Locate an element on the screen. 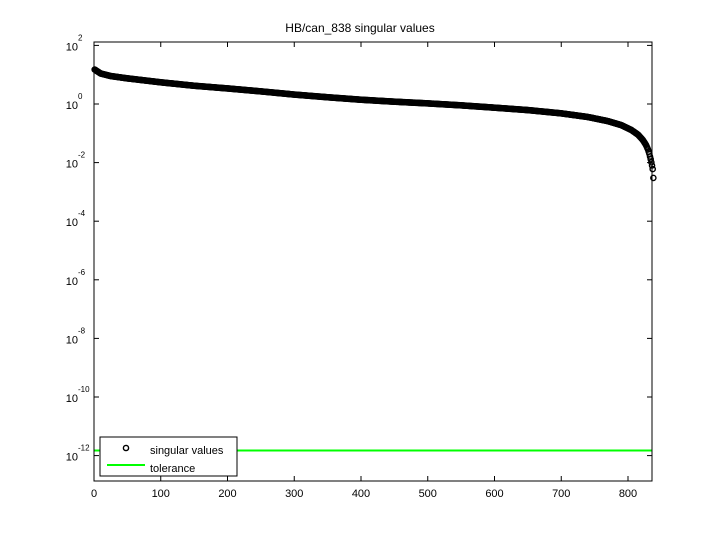 The width and height of the screenshot is (720, 540). x-tick-label: 0 is located at coordinates (94, 494).